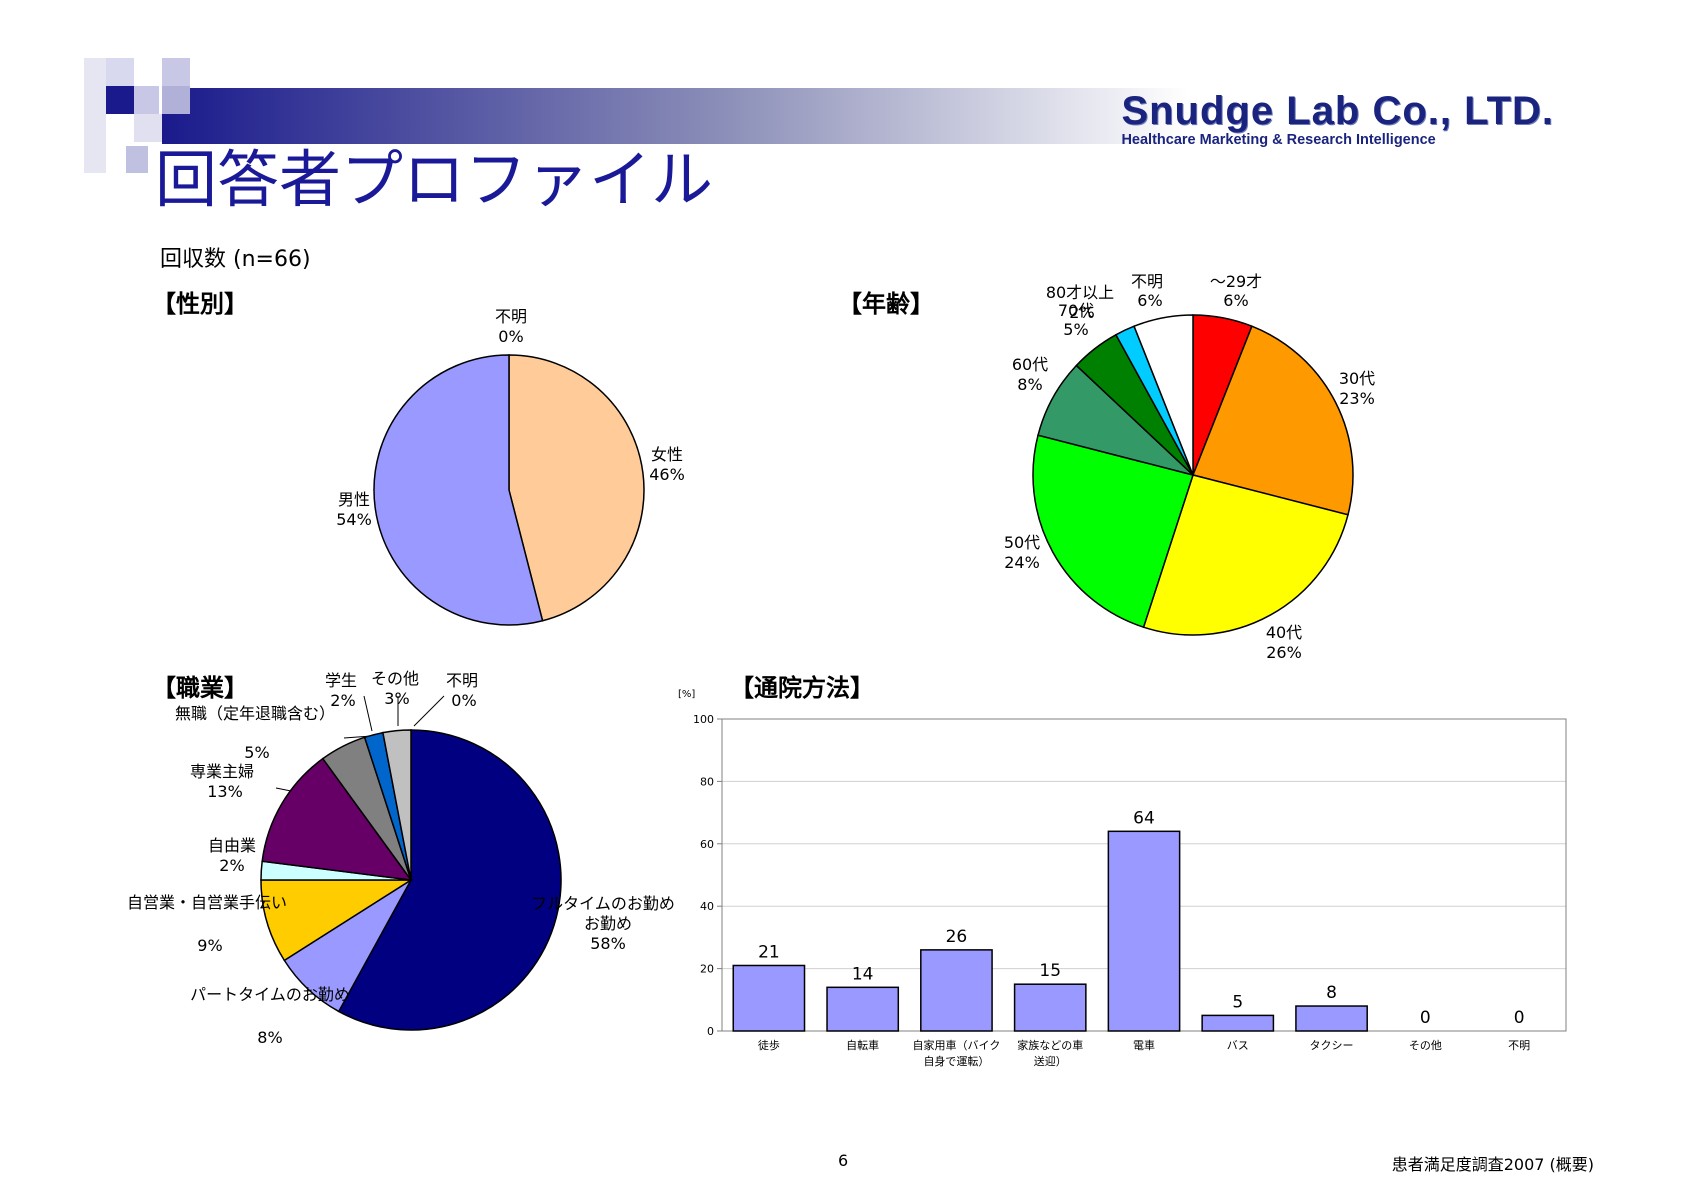 This screenshot has height=1190, width=1684. Describe the element at coordinates (231, 865) in the screenshot. I see `occ-freelance-pct: 2%` at that location.